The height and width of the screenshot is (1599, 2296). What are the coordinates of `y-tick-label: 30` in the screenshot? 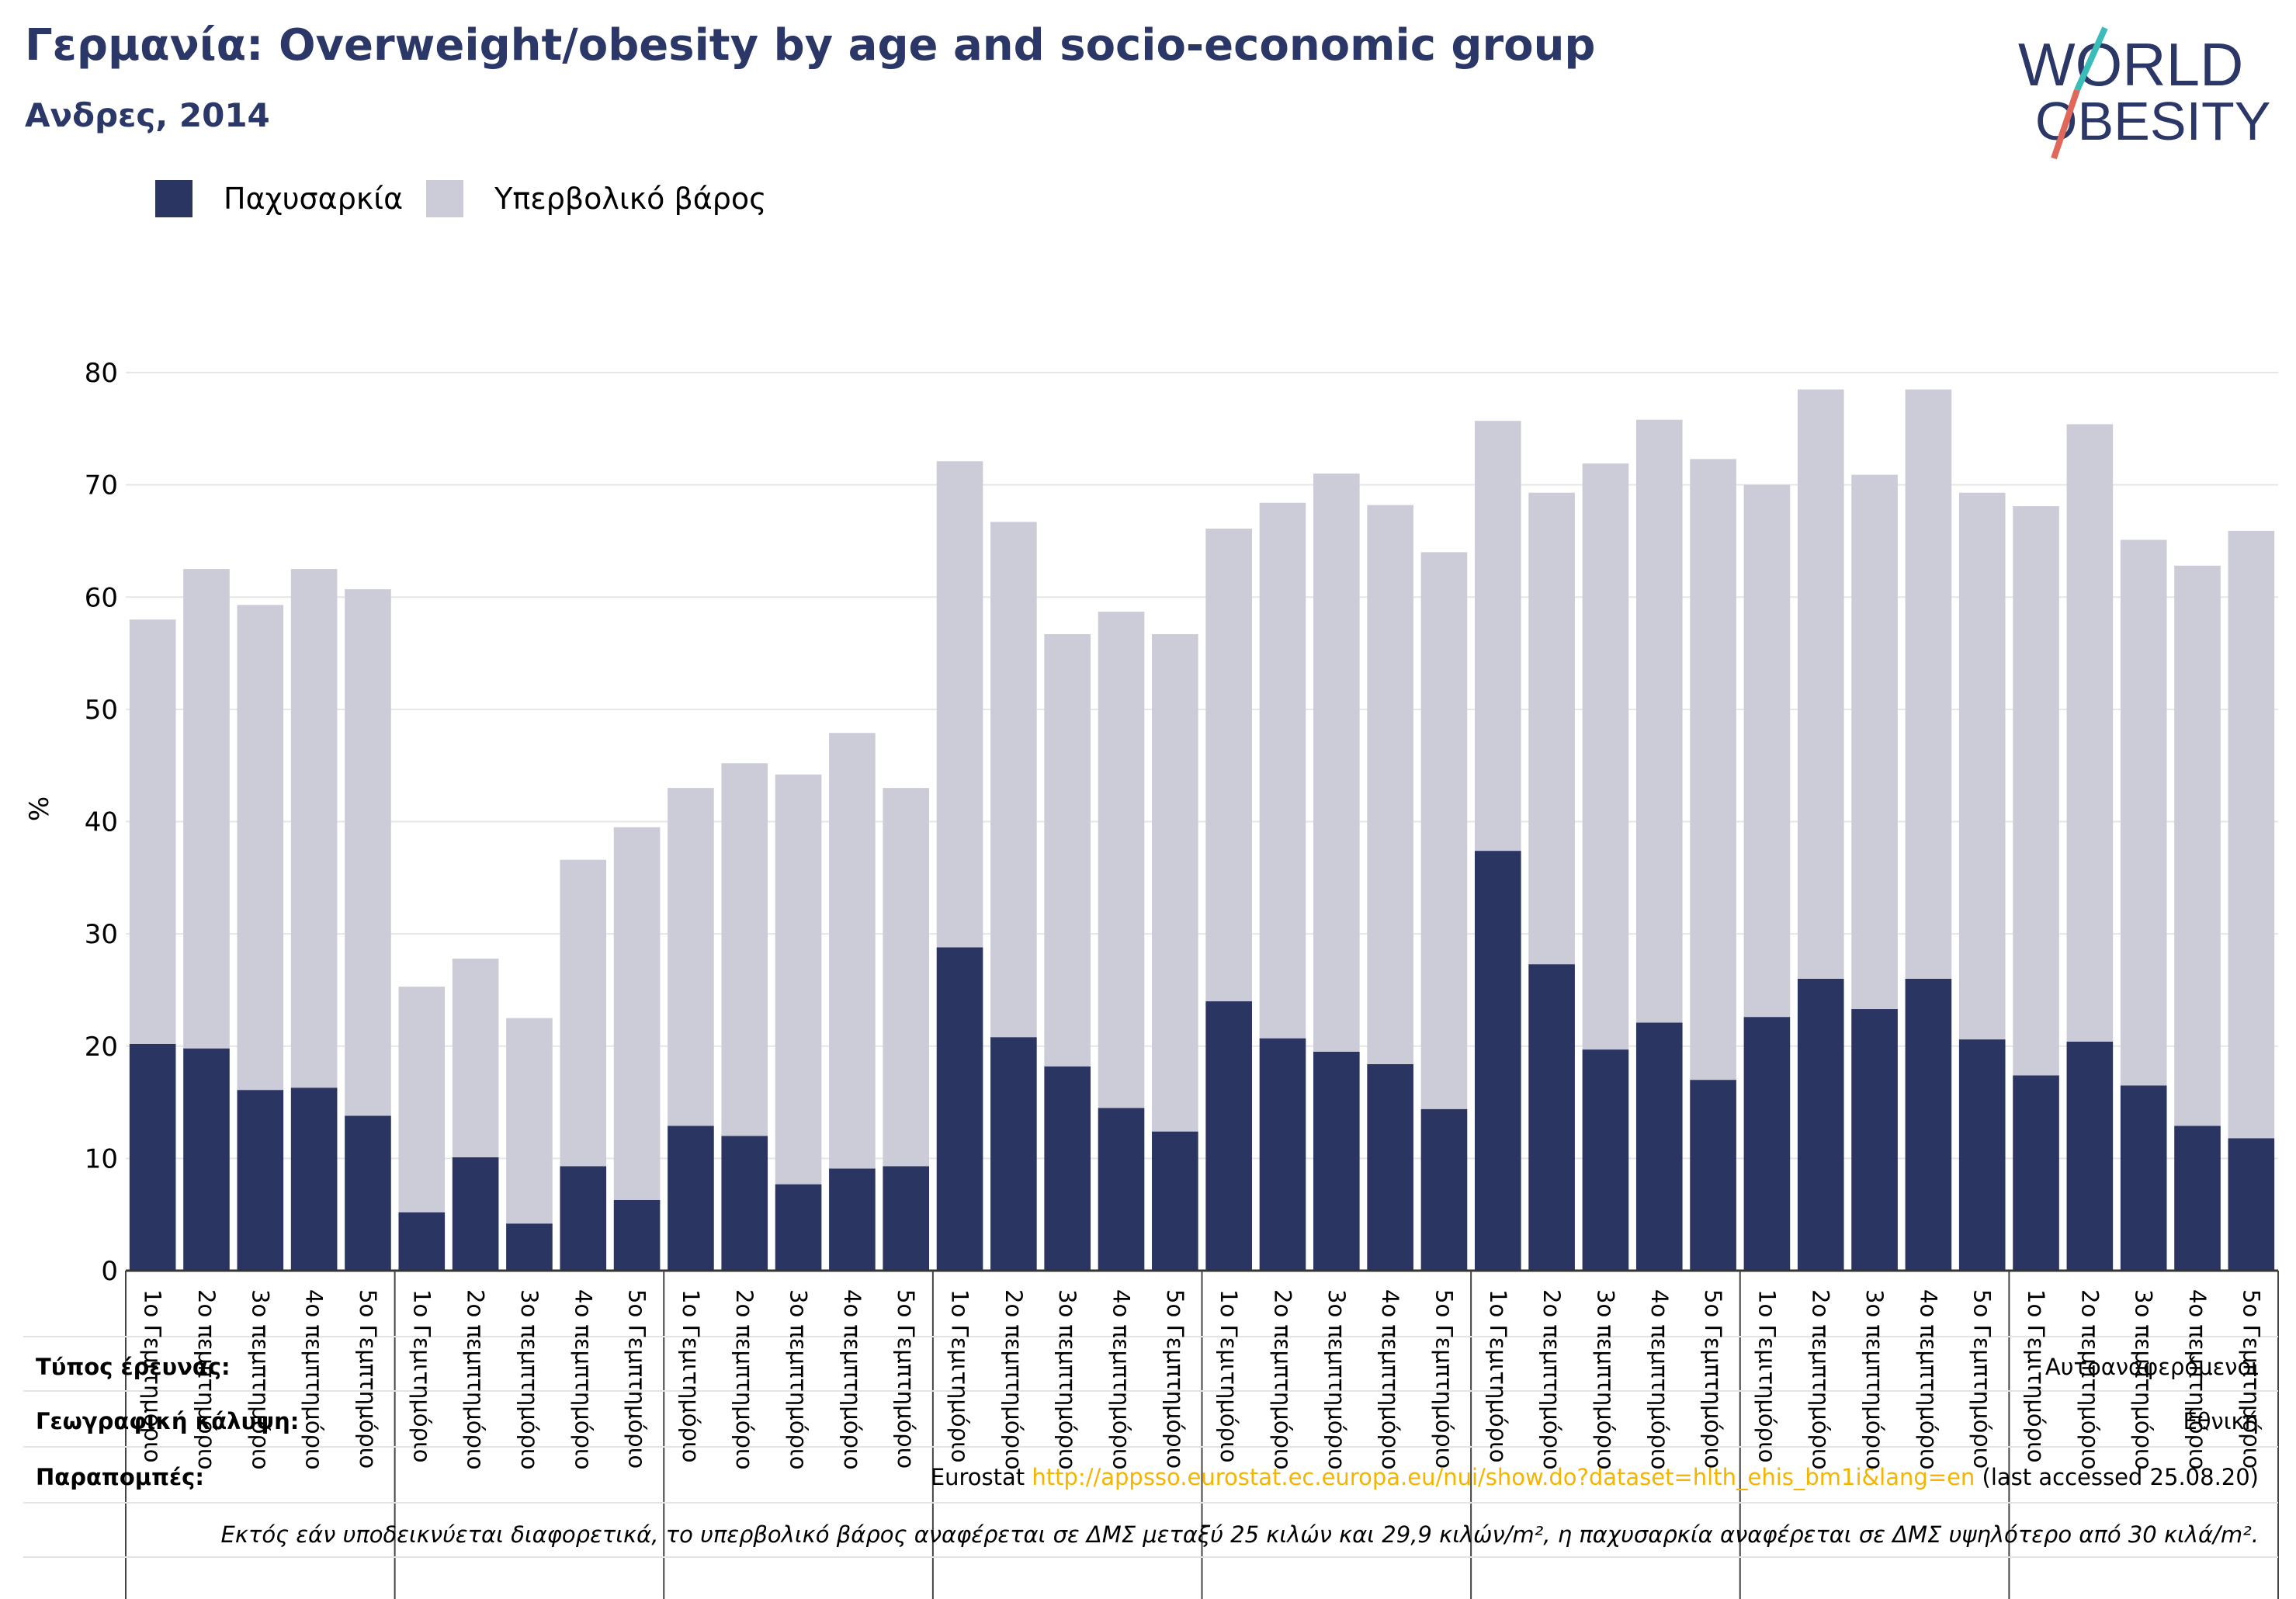 It's located at (101, 934).